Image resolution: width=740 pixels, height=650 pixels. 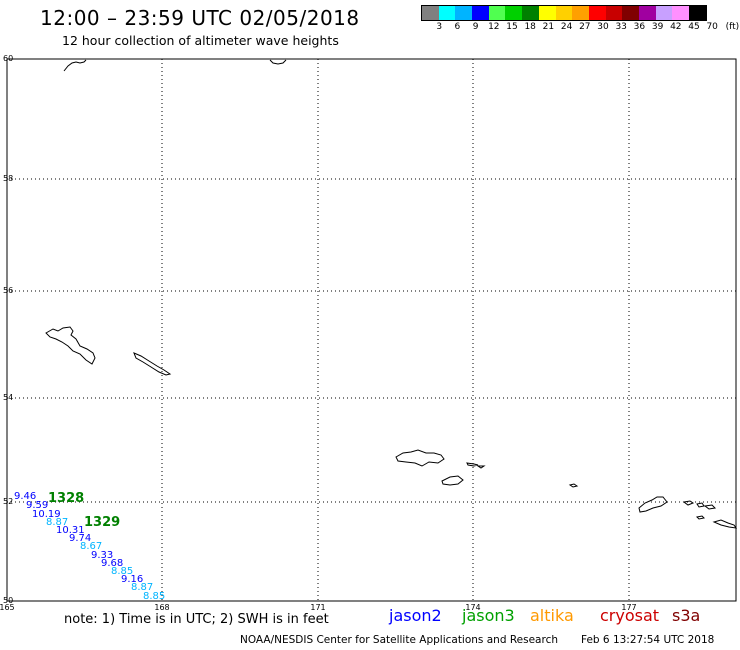 I want to click on legend-label: 33, so click(x=621, y=27).